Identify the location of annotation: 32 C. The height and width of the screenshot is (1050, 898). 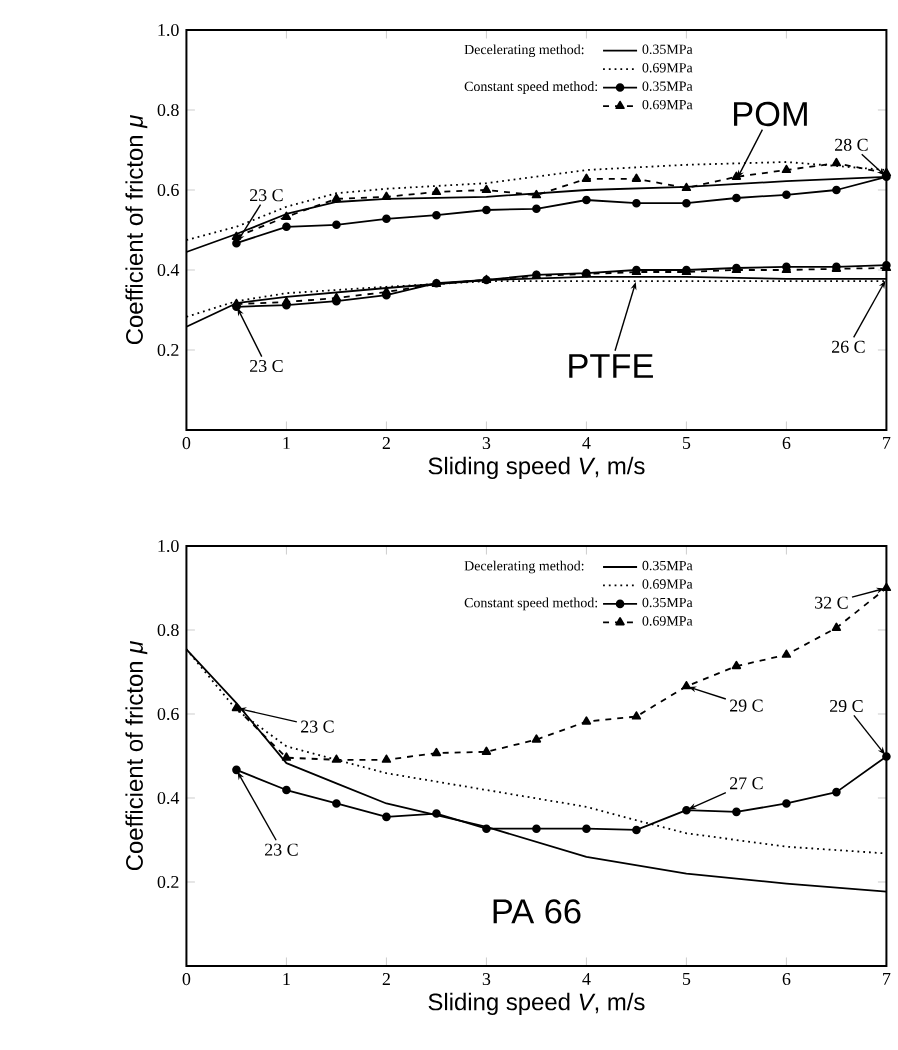
(831, 602).